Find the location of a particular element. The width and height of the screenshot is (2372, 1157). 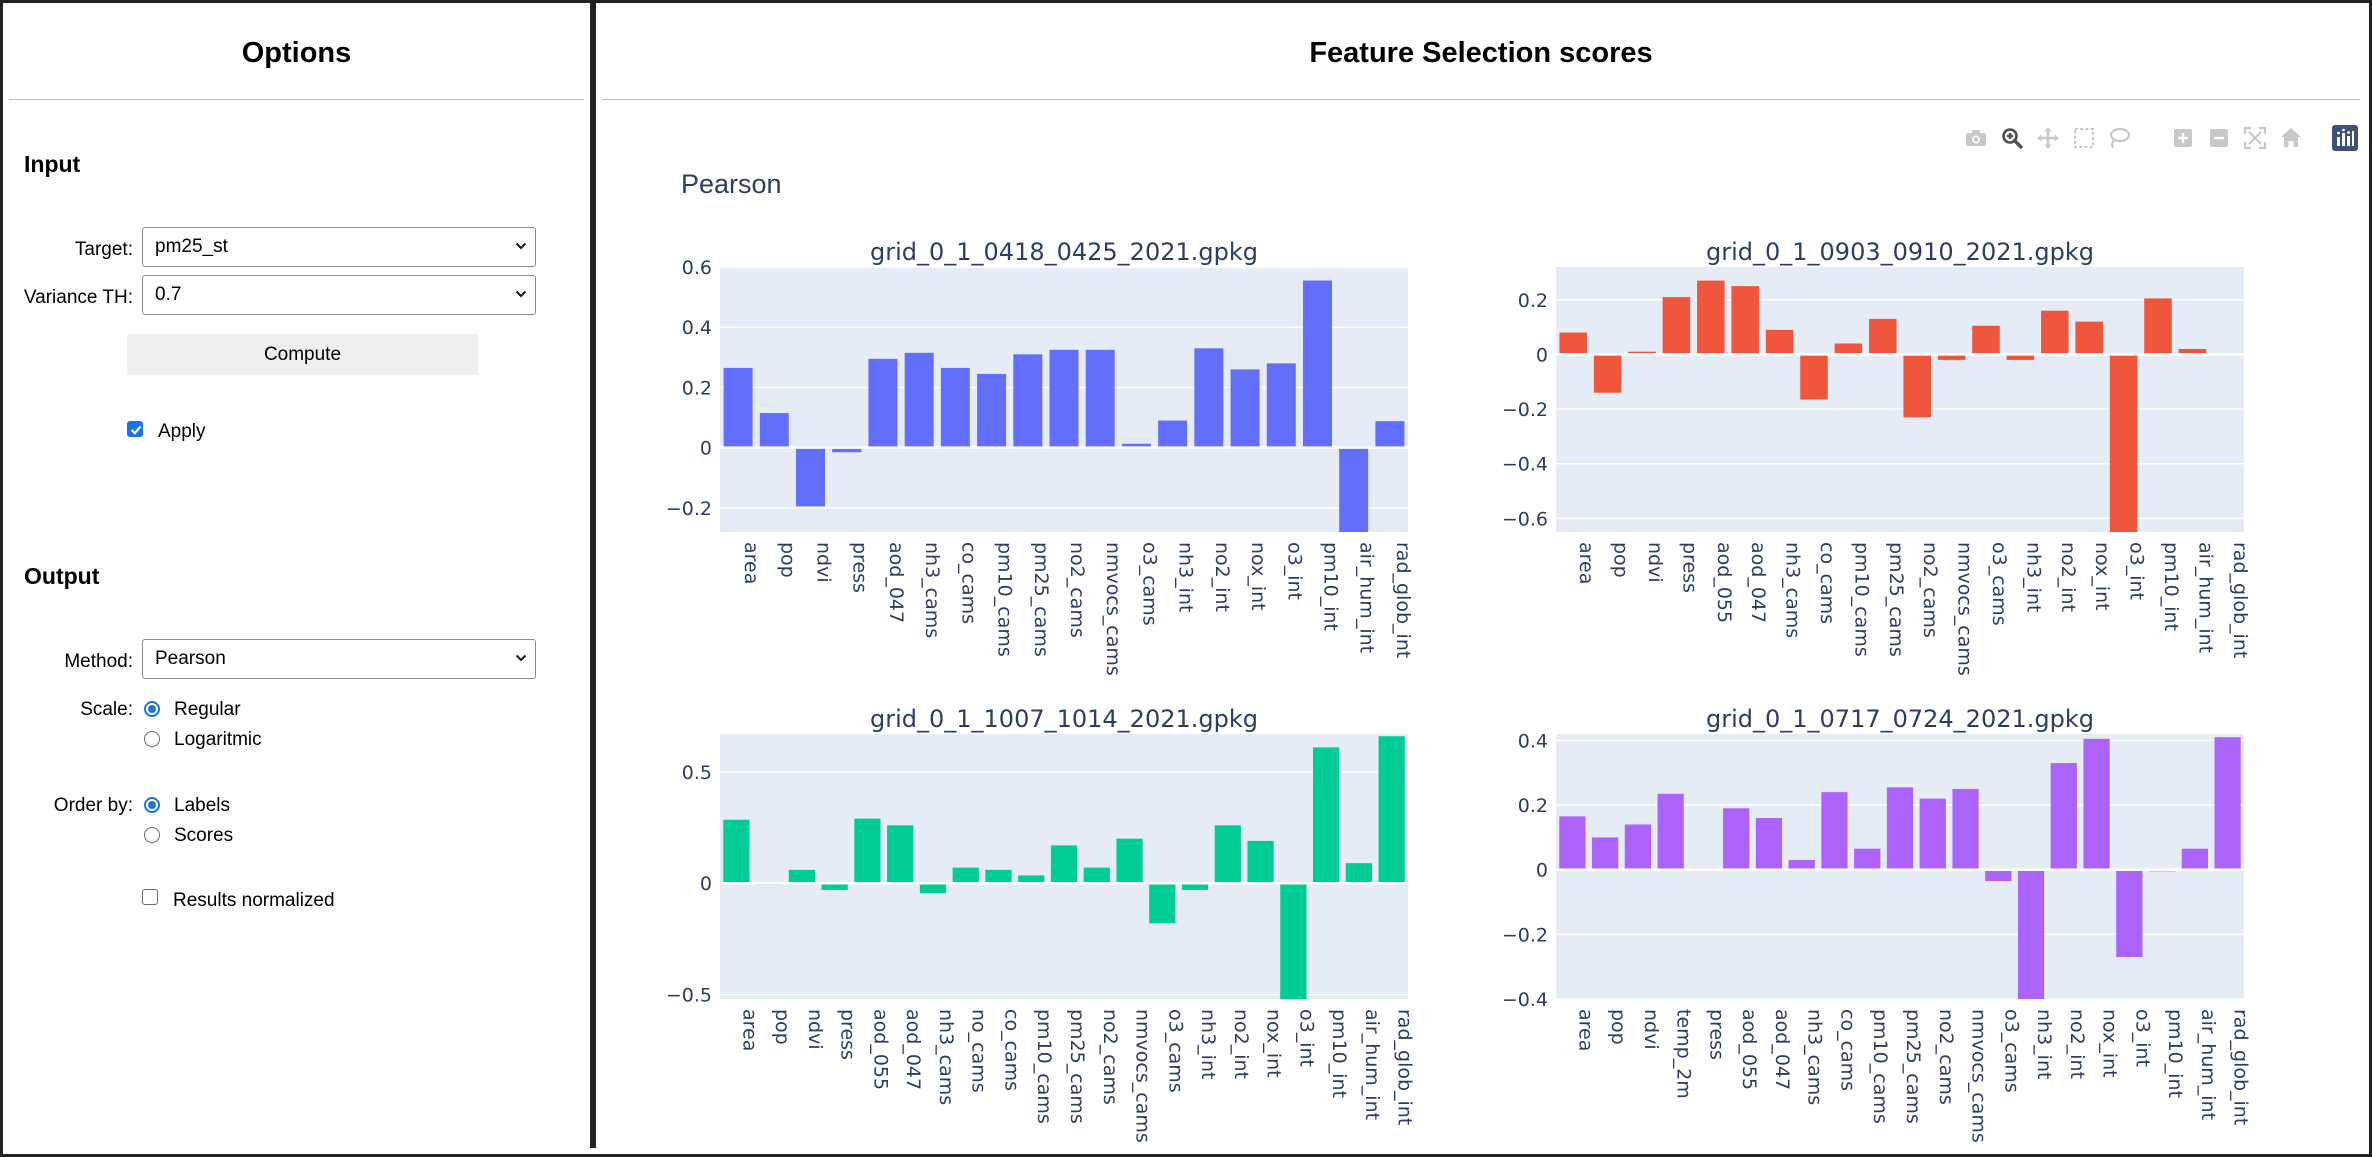

method-title: Pearson is located at coordinates (731, 184).